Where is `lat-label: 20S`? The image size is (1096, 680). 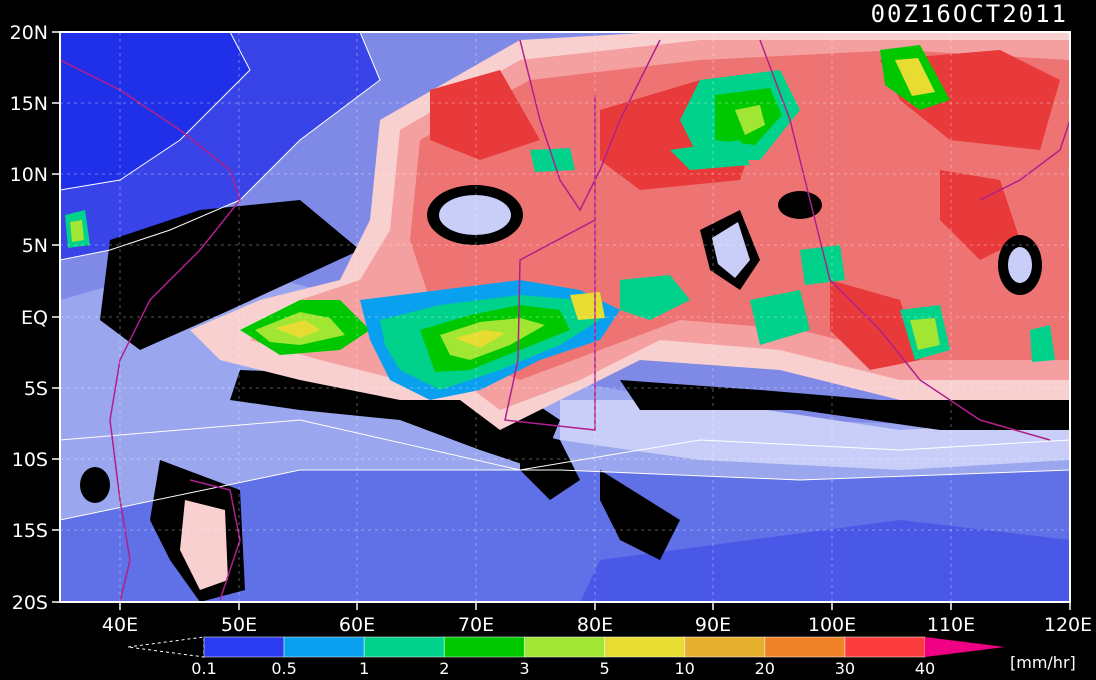
lat-label: 20S is located at coordinates (30, 603).